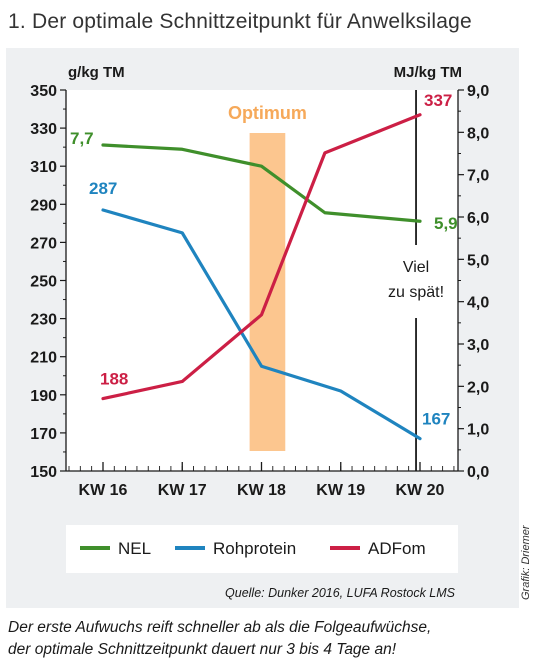 Image resolution: width=559 pixels, height=671 pixels. What do you see at coordinates (114, 379) in the screenshot?
I see `start-label-adfom: 188` at bounding box center [114, 379].